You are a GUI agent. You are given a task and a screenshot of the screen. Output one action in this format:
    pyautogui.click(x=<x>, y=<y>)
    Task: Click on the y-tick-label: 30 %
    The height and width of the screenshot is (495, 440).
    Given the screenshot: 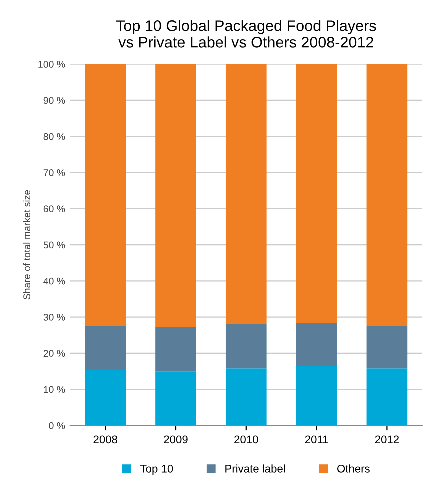 What is the action you would take?
    pyautogui.click(x=55, y=317)
    